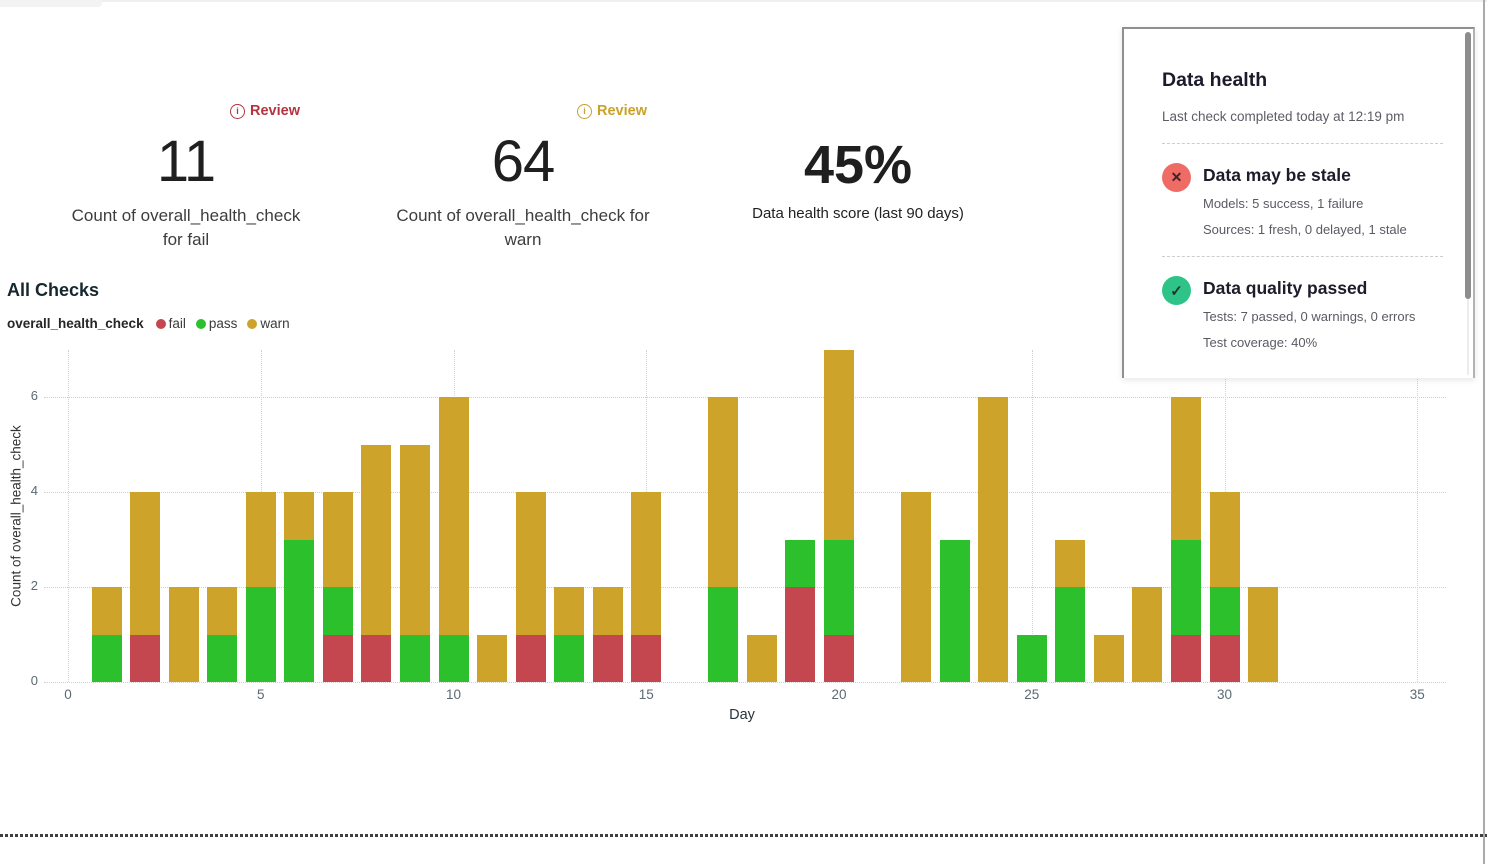 The height and width of the screenshot is (864, 1487). Describe the element at coordinates (223, 323) in the screenshot. I see `legend-item-label: pass` at that location.